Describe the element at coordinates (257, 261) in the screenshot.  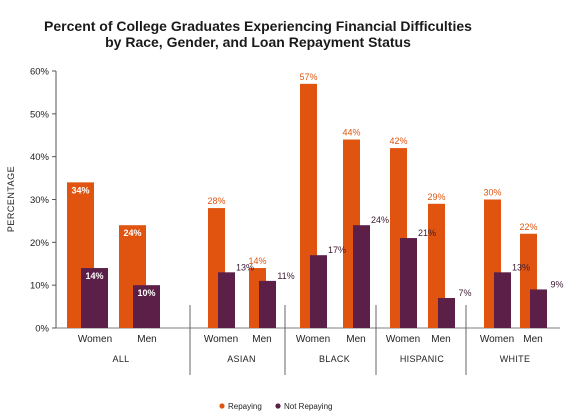
I see `data-label-repaying: 14%` at that location.